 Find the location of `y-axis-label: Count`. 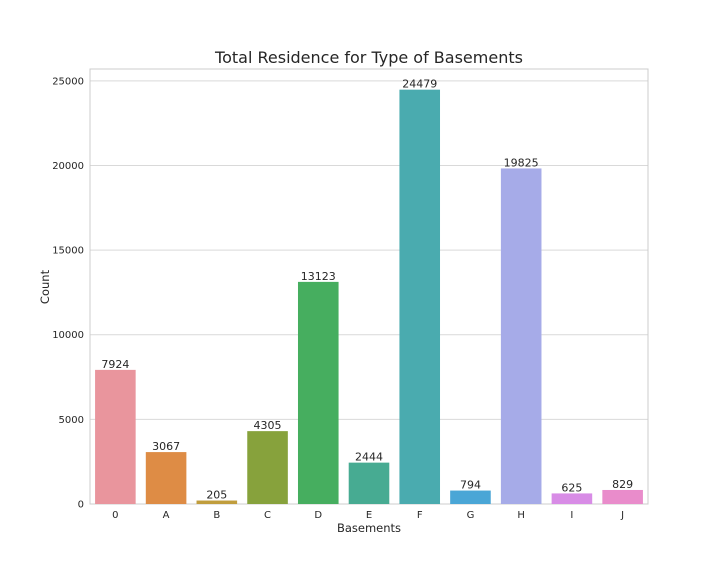

y-axis-label: Count is located at coordinates (45, 286).